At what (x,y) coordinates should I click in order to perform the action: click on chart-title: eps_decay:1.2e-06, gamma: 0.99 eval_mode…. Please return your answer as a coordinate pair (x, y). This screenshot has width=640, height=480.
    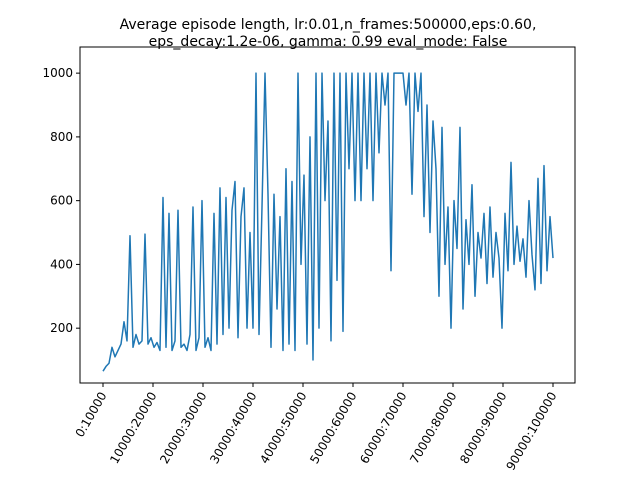
    Looking at the image, I should click on (328, 42).